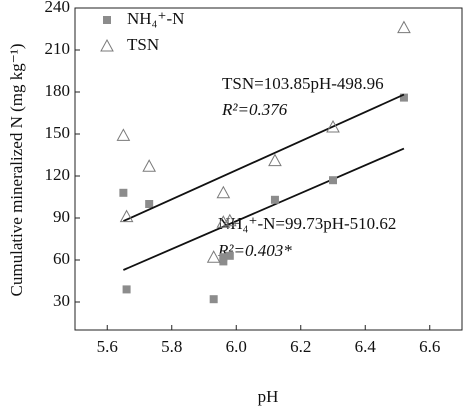  I want to click on y-tick-label: 90, so click(61, 216).